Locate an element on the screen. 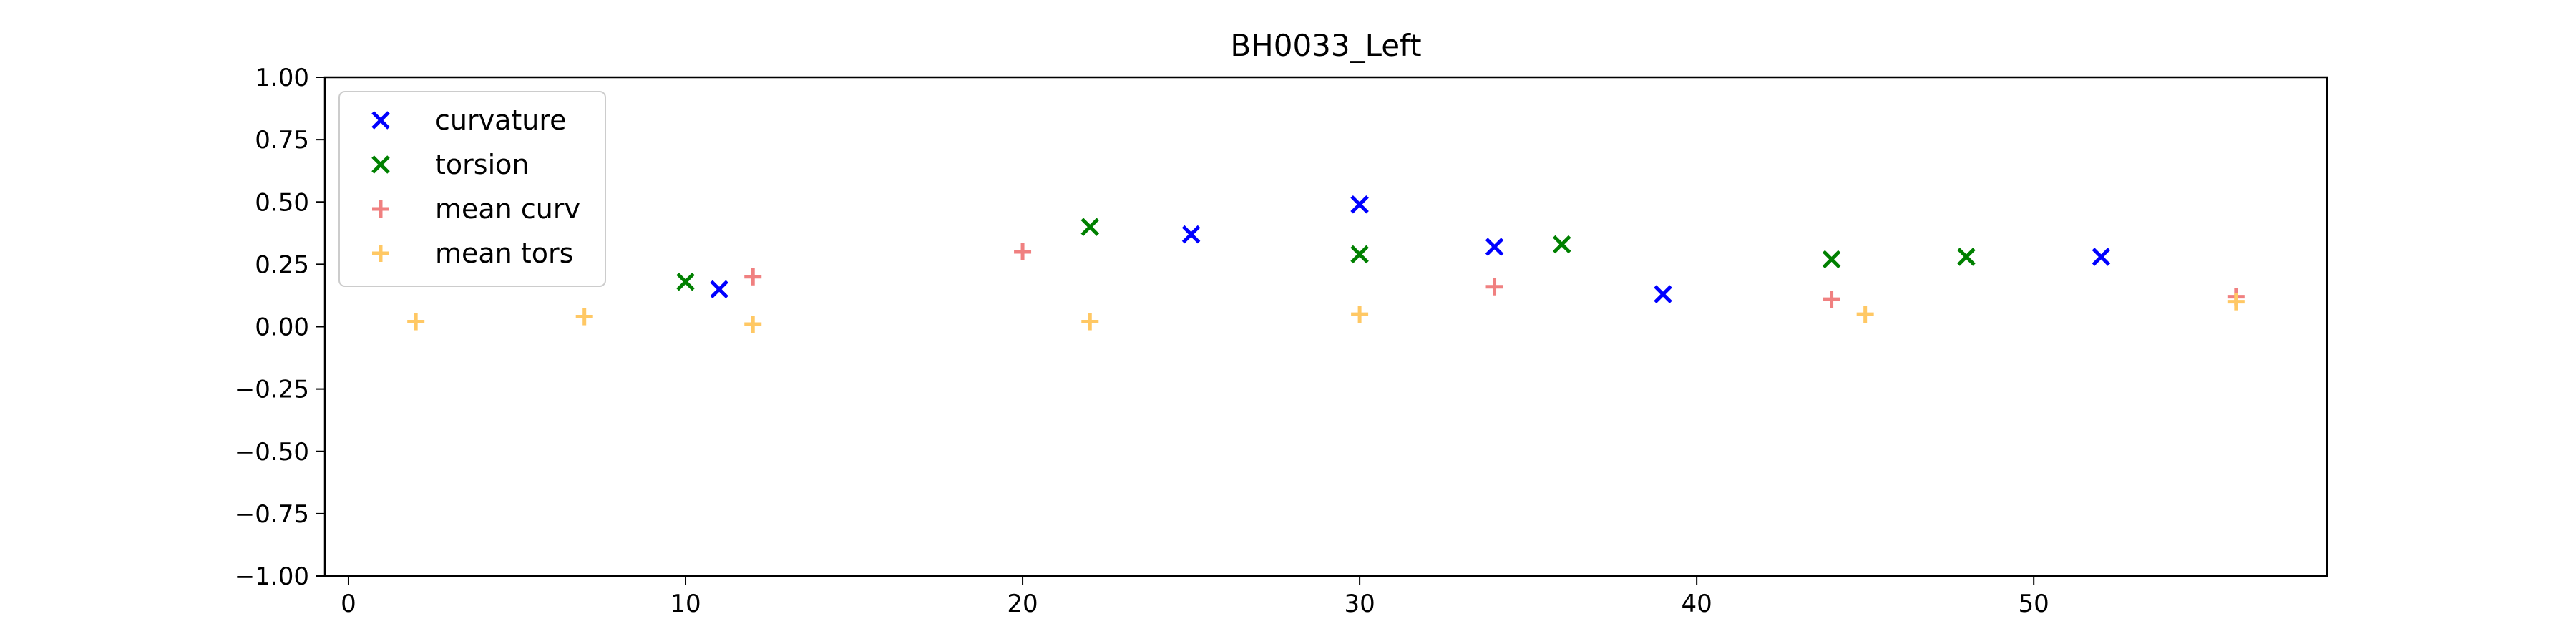 This screenshot has height=644, width=2576. legend-label-torsion: torsion is located at coordinates (482, 164).